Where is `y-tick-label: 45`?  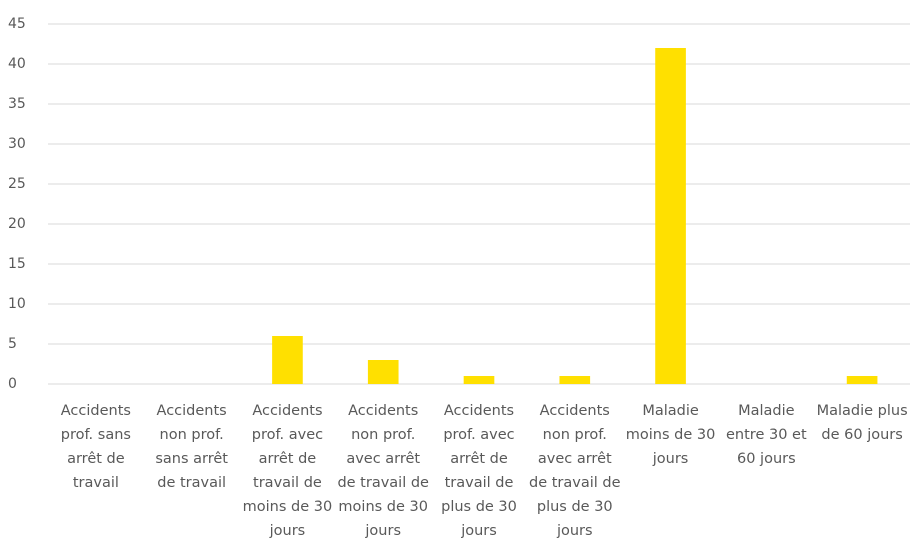
y-tick-label: 45 is located at coordinates (17, 24).